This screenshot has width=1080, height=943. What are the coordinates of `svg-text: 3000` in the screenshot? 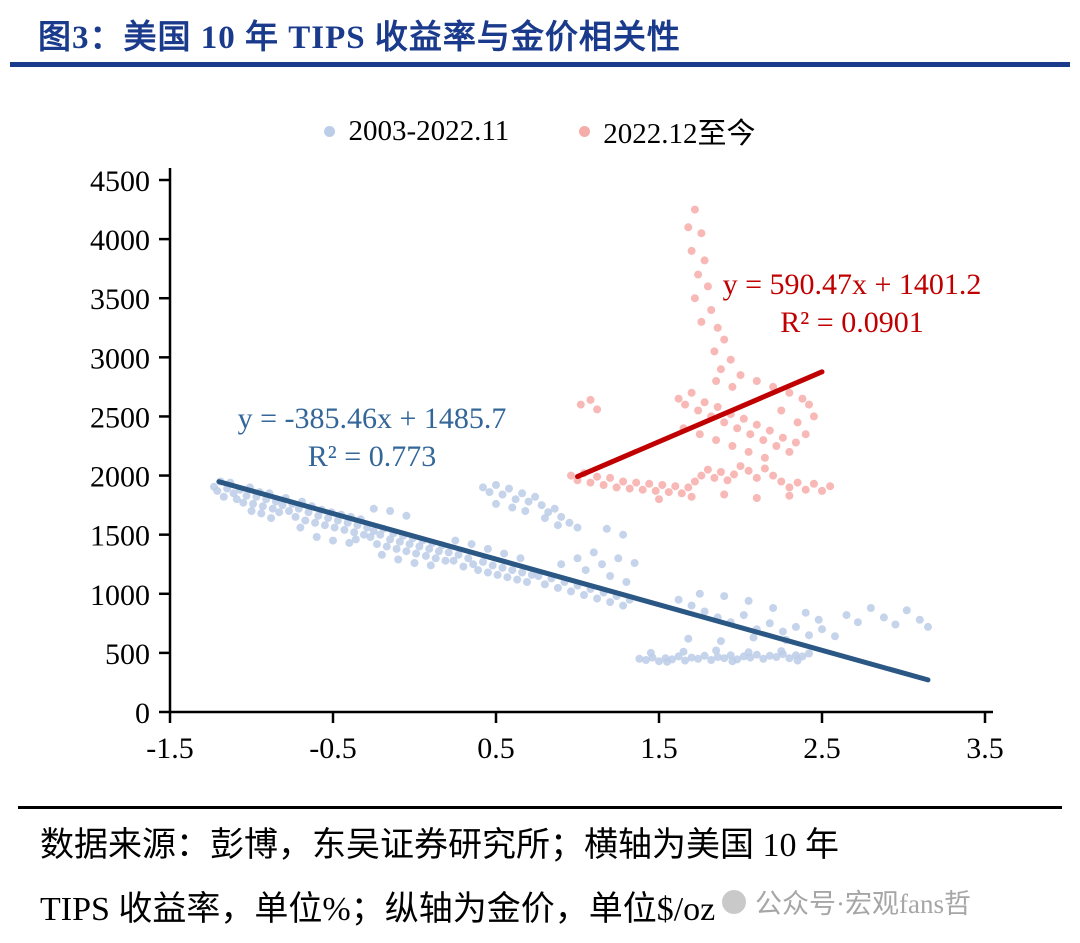 It's located at (120, 358).